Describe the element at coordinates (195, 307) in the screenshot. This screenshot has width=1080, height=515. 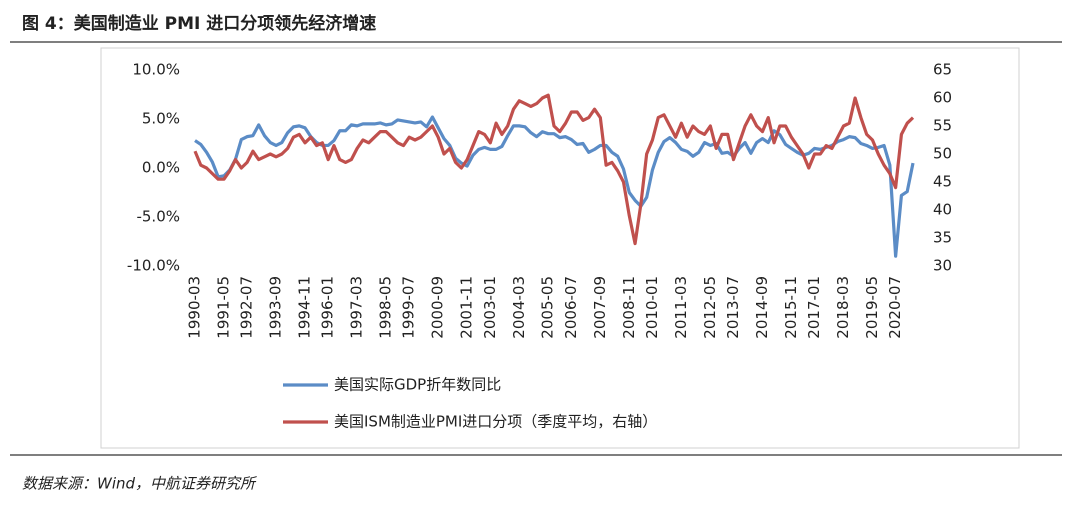
I see `x-tick-label: 1990-03` at that location.